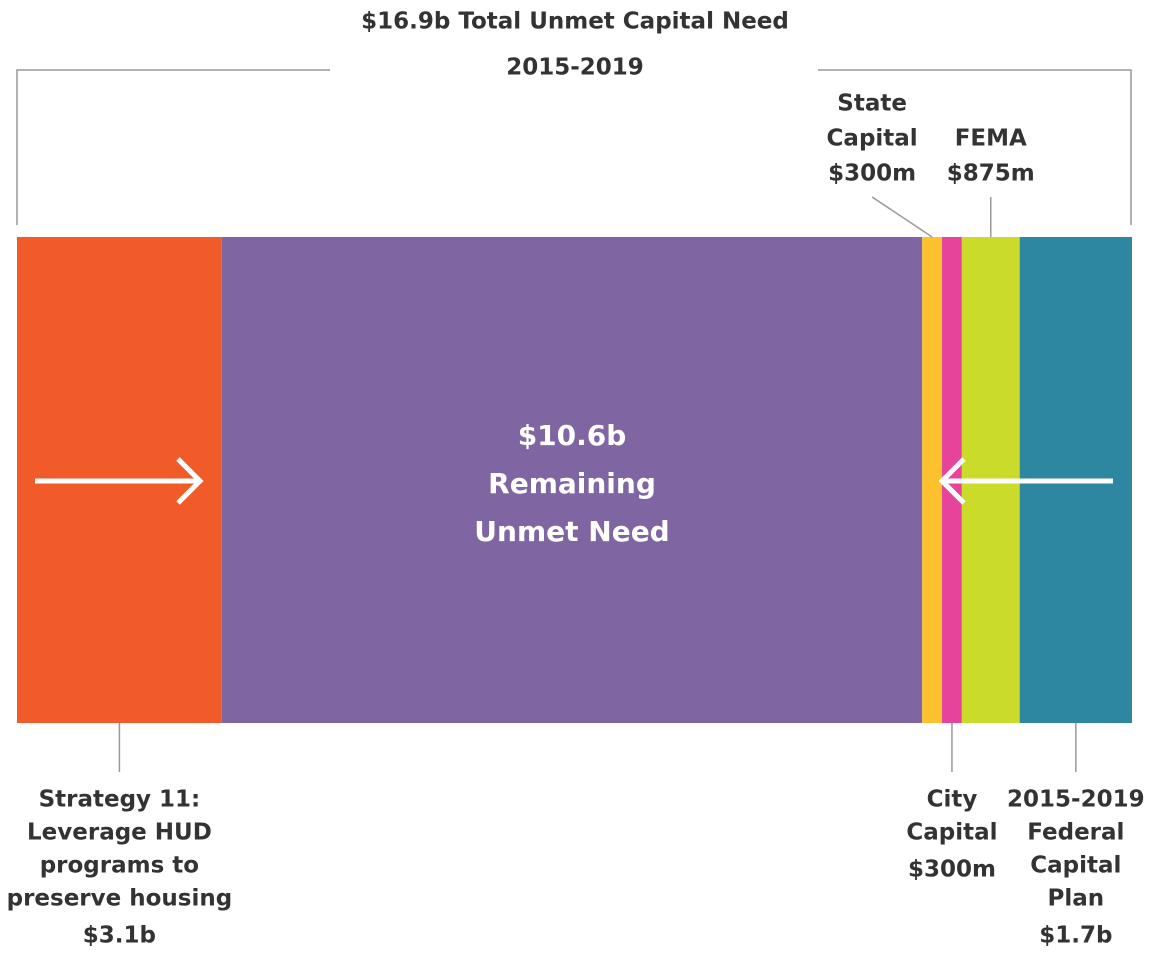 The height and width of the screenshot is (954, 1155). Describe the element at coordinates (991, 174) in the screenshot. I see `segment-label: $875m` at that location.